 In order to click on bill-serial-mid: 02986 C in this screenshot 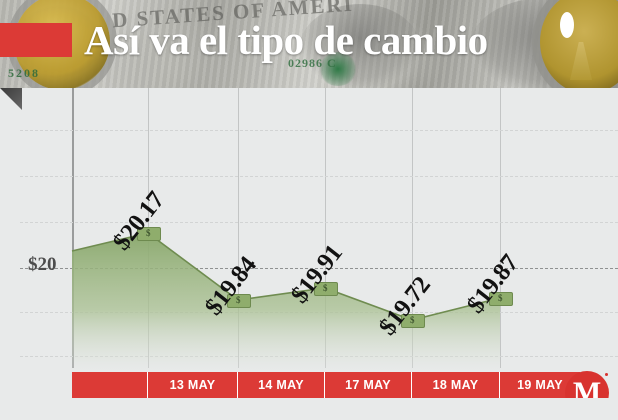, I will do `click(312, 63)`.